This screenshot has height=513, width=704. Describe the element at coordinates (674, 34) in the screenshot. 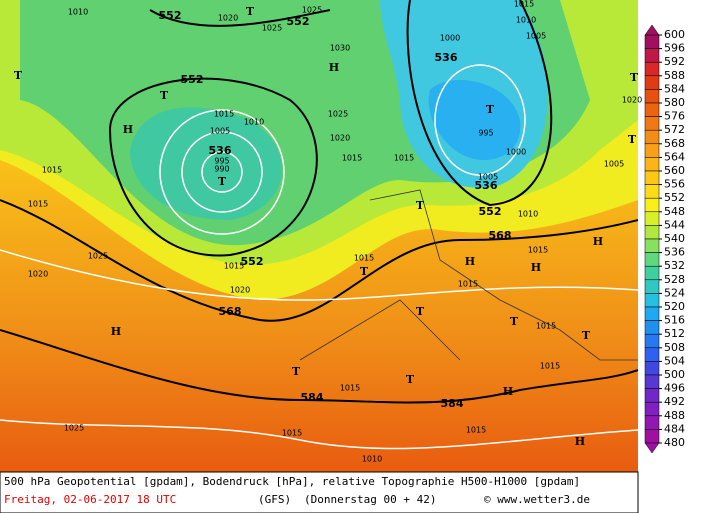

I see `legend-level: 600` at that location.